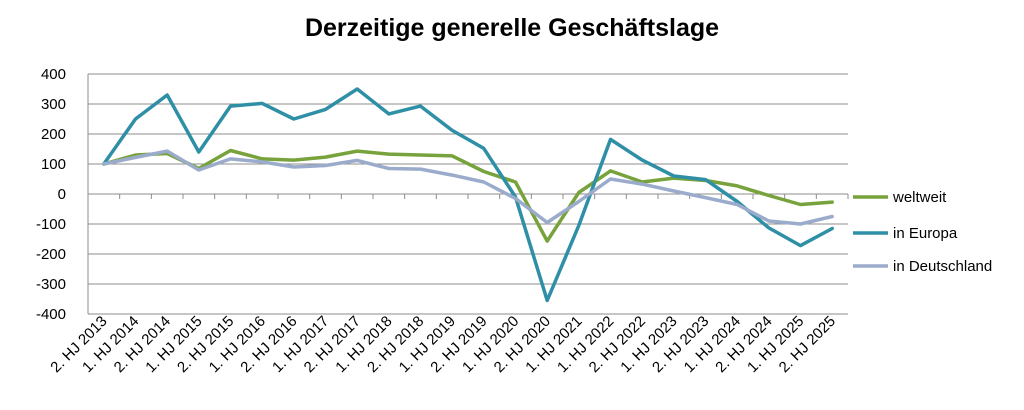 Image resolution: width=1024 pixels, height=410 pixels. I want to click on y-tick-label: 200, so click(53, 134).